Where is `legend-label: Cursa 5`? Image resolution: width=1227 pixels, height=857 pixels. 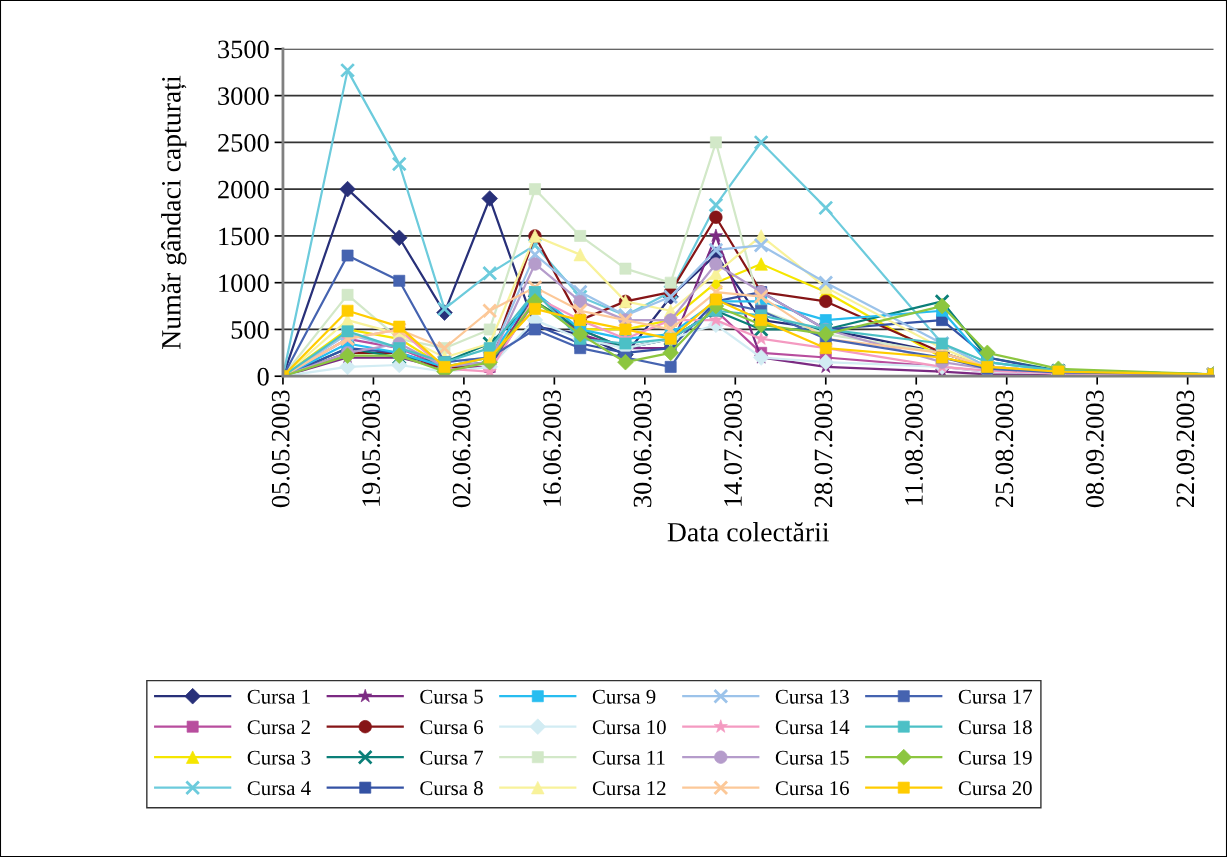 legend-label: Cursa 5 is located at coordinates (451, 696).